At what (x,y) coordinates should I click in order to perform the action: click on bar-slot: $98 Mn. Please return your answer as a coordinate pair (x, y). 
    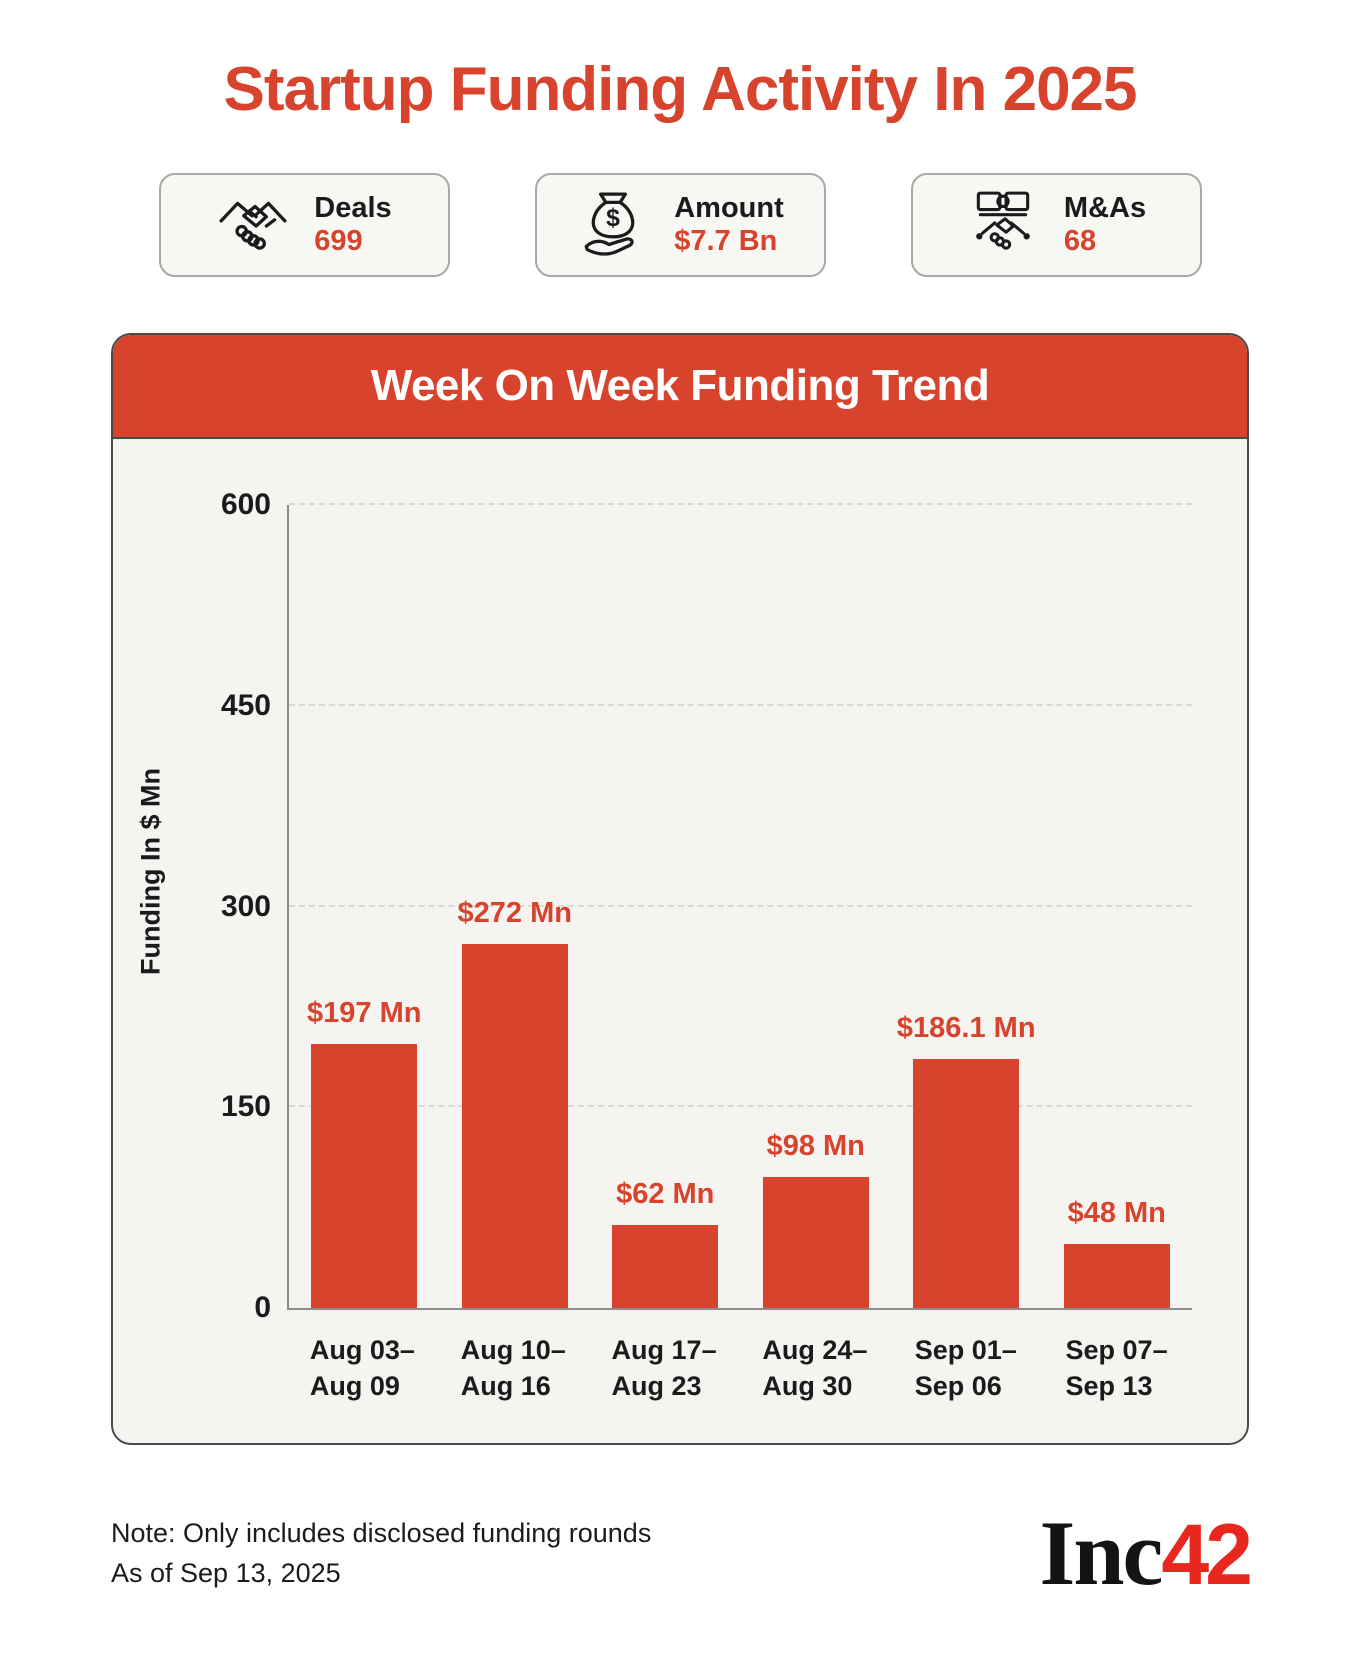
    Looking at the image, I should click on (816, 906).